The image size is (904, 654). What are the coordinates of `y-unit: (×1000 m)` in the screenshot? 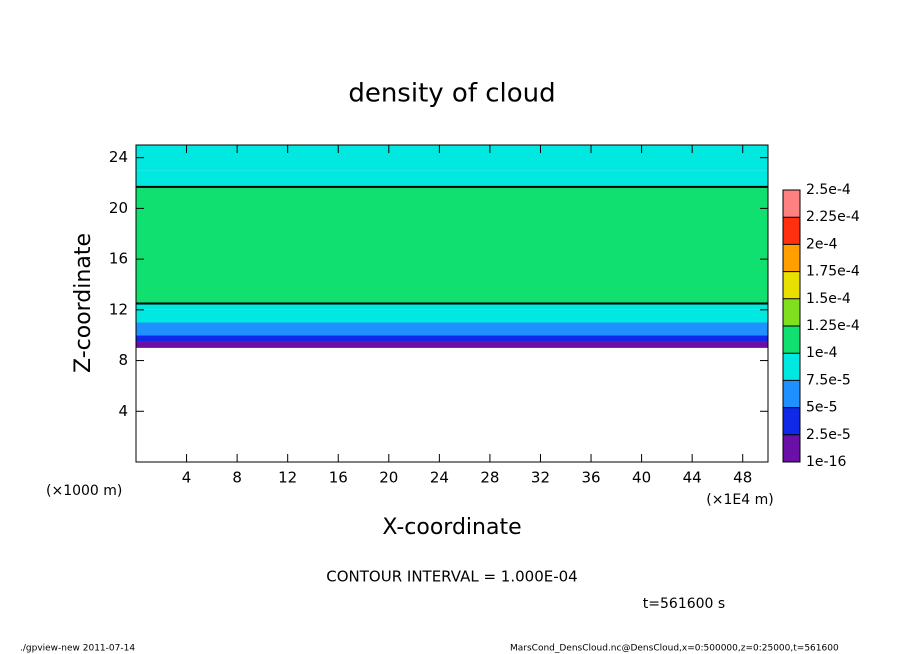 It's located at (84, 491).